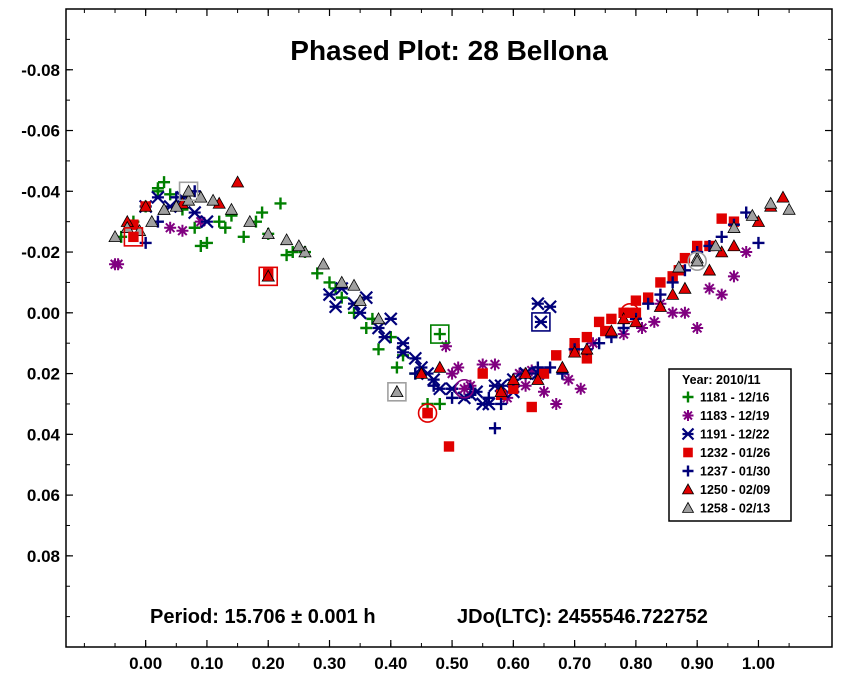  What do you see at coordinates (449, 50) in the screenshot?
I see `chart-title: Phased Plot: 28 Bellona` at bounding box center [449, 50].